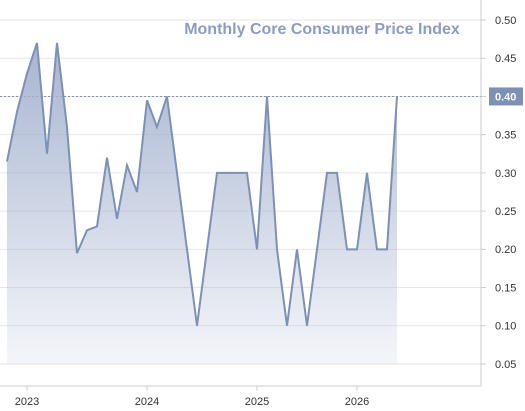 Image resolution: width=525 pixels, height=411 pixels. I want to click on y-tick-label: 0.30, so click(505, 174).